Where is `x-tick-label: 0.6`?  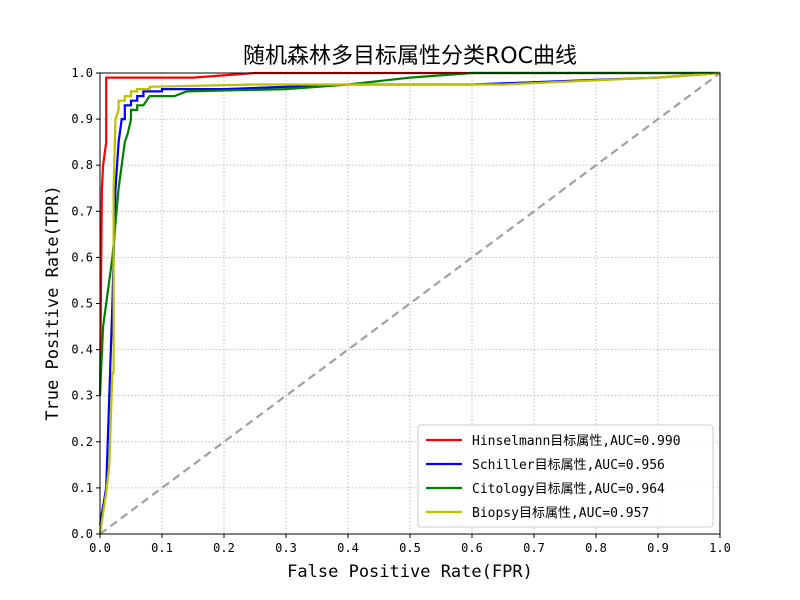
x-tick-label: 0.6 is located at coordinates (472, 548).